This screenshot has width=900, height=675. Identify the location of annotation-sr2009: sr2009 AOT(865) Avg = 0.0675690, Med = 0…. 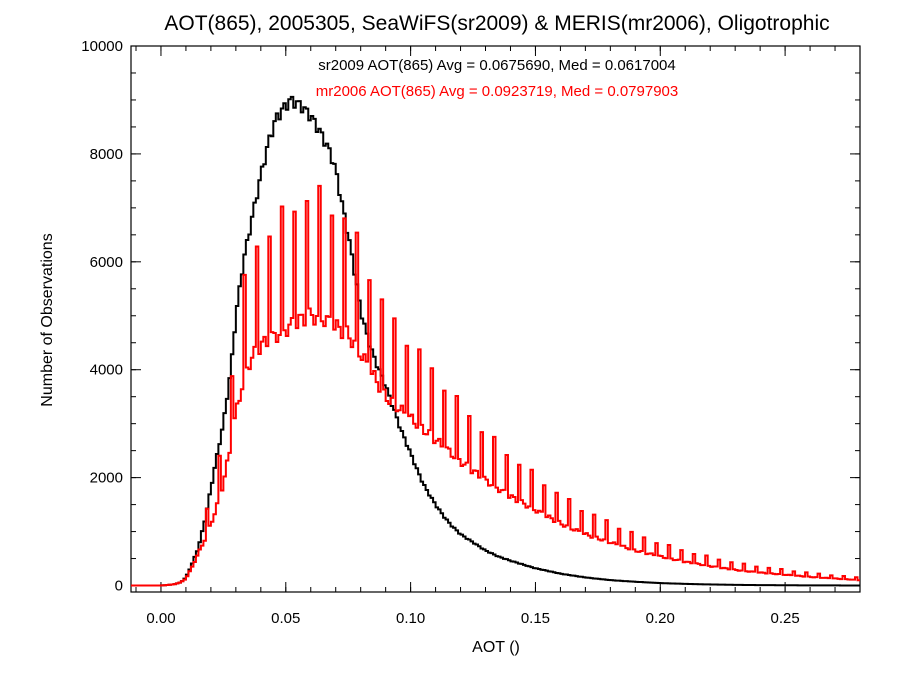
(497, 65).